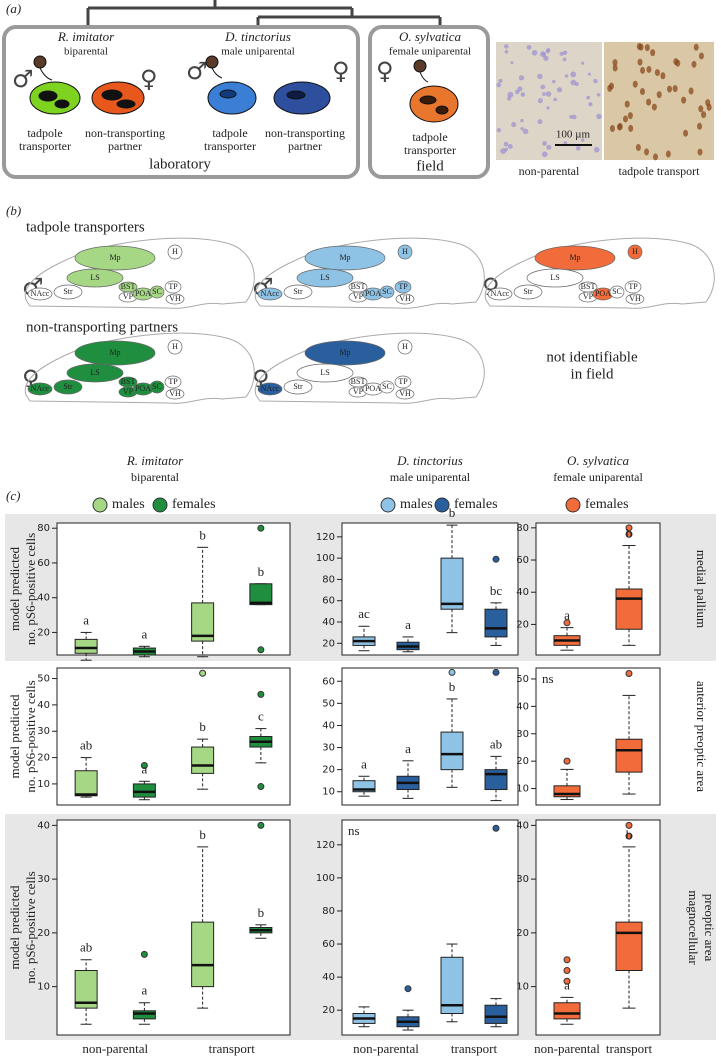 The image size is (721, 1060). What do you see at coordinates (30, 736) in the screenshot?
I see `y-axis-title: no. pS6-positive cells` at bounding box center [30, 736].